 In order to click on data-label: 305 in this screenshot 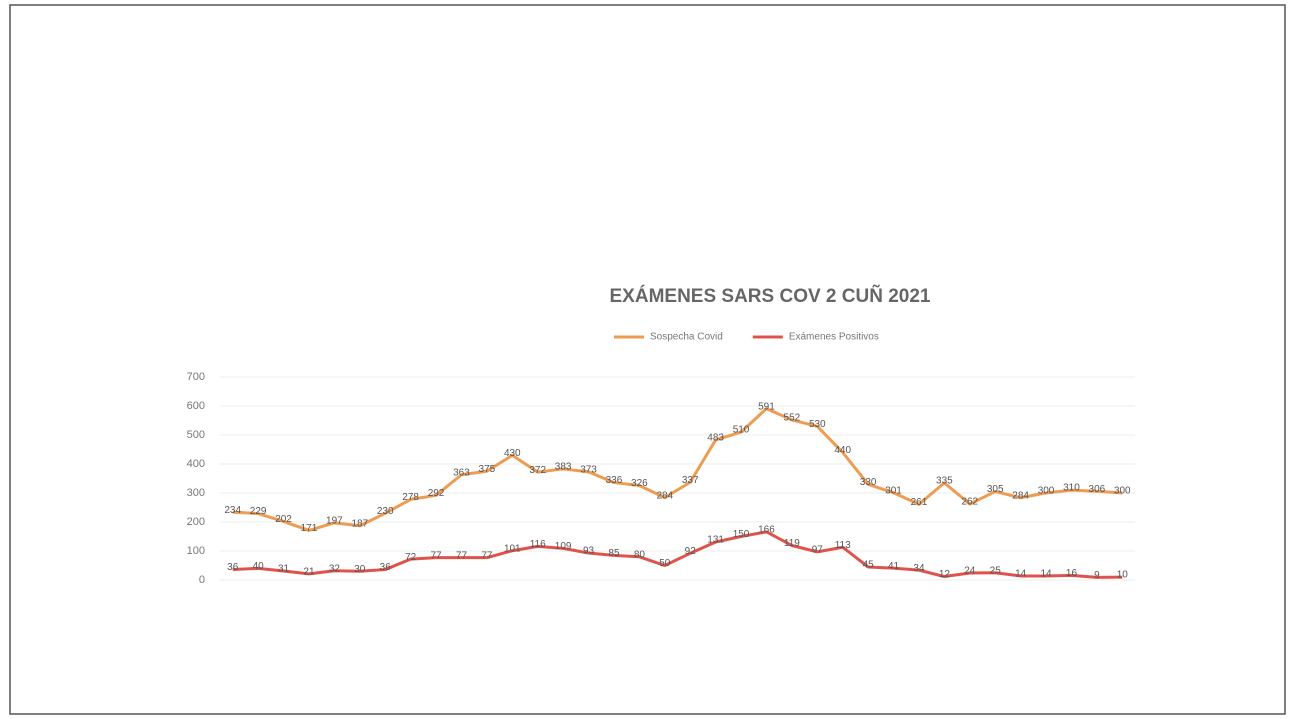, I will do `click(995, 489)`.